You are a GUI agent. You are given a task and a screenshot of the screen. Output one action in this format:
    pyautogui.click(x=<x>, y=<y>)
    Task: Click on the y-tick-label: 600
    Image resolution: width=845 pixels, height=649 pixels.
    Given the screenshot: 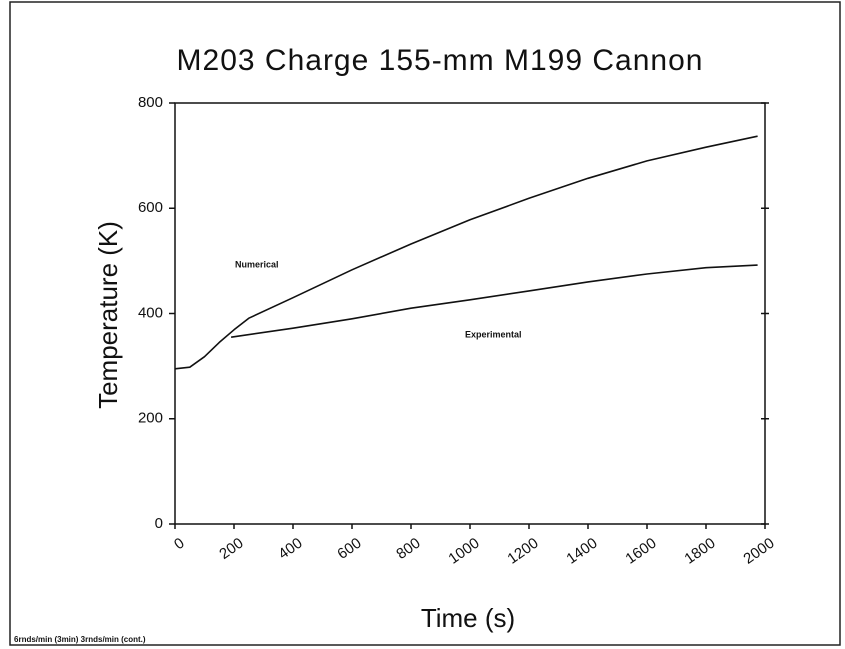 What is the action you would take?
    pyautogui.click(x=150, y=207)
    